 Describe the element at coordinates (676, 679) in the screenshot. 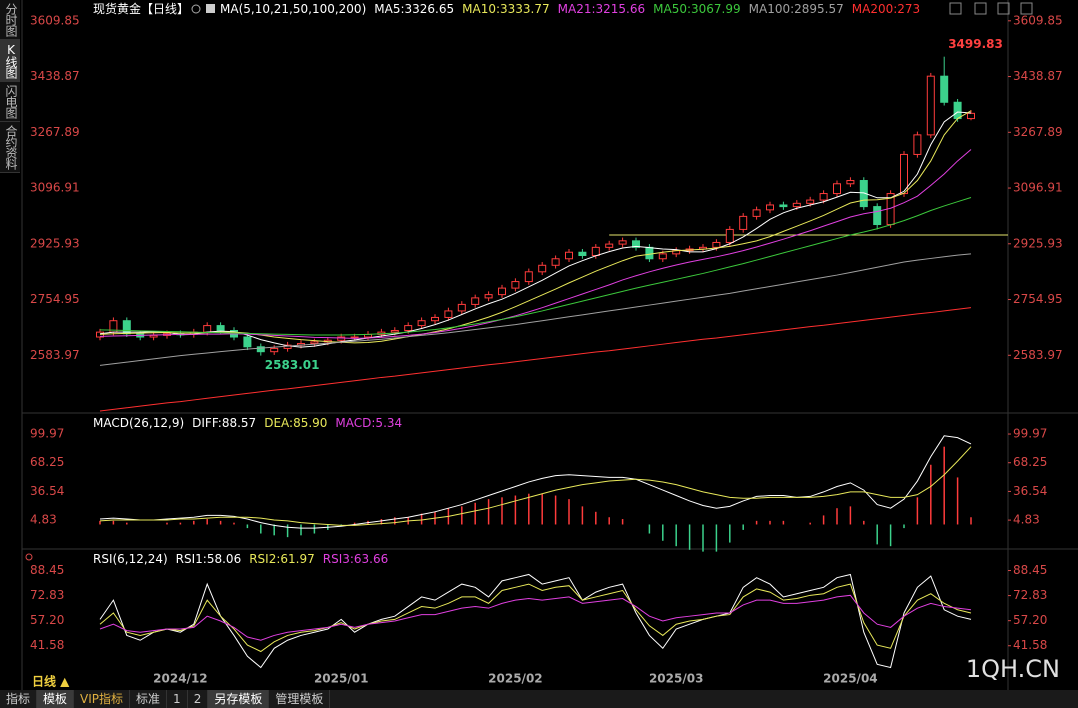

I see `x-tick-label: 2025/03` at that location.